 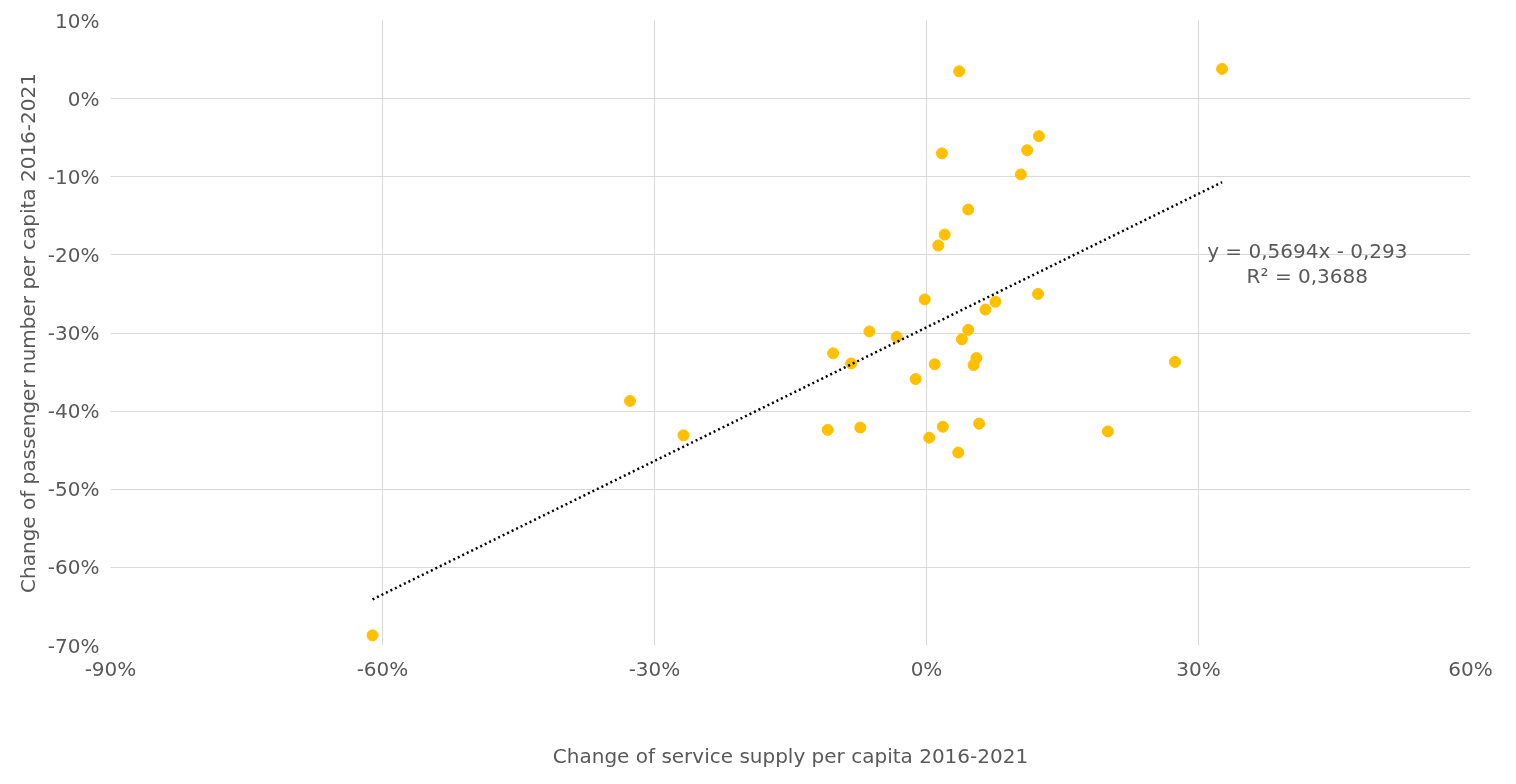 I want to click on x-tick-label: -90%, so click(x=110, y=668).